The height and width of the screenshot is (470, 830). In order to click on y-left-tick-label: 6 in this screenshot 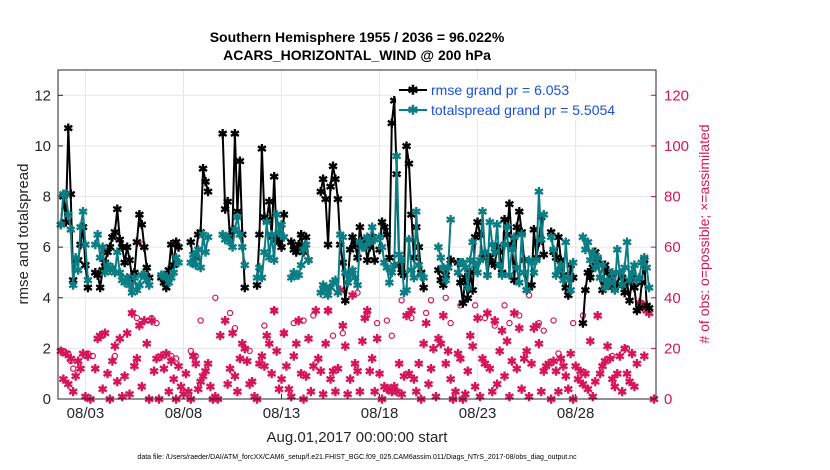, I will do `click(47, 247)`.